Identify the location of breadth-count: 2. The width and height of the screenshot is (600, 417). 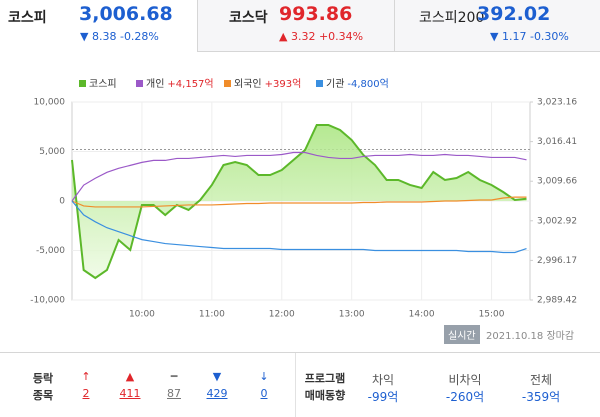
(86, 393).